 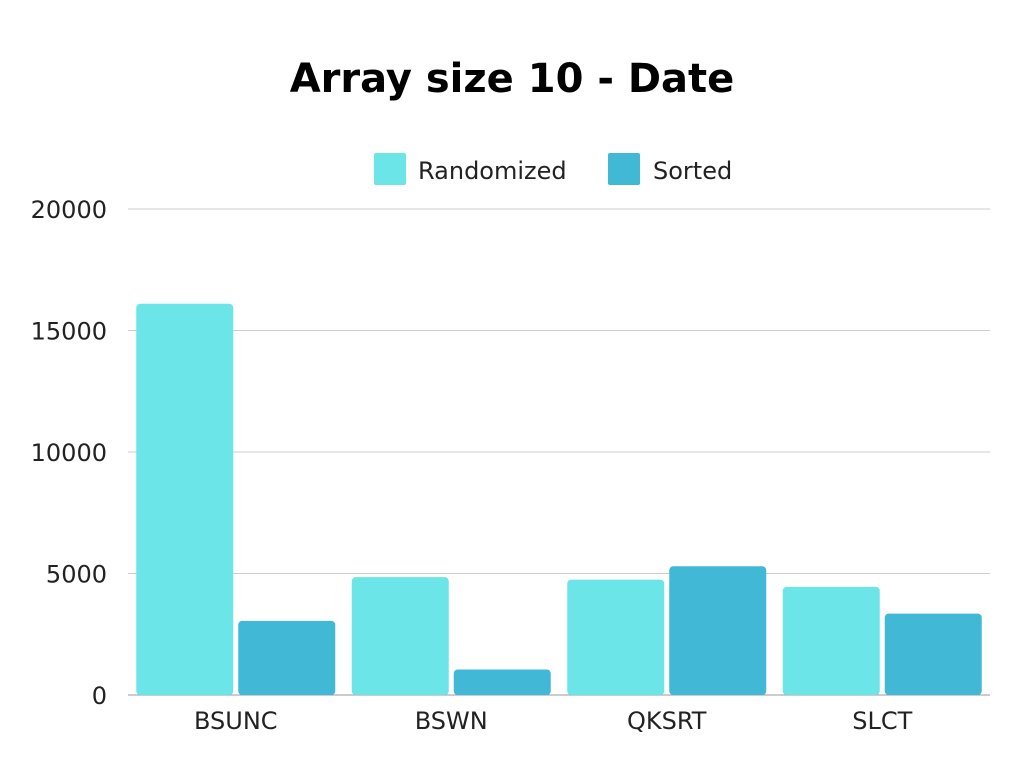 I want to click on legend-swatch-sorted, so click(x=624, y=169).